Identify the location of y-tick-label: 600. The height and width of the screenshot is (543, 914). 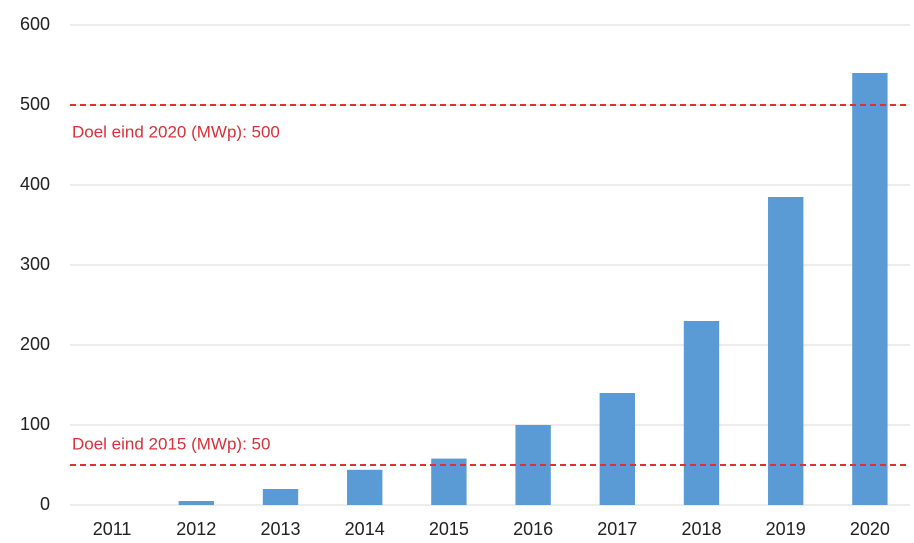
(35, 24).